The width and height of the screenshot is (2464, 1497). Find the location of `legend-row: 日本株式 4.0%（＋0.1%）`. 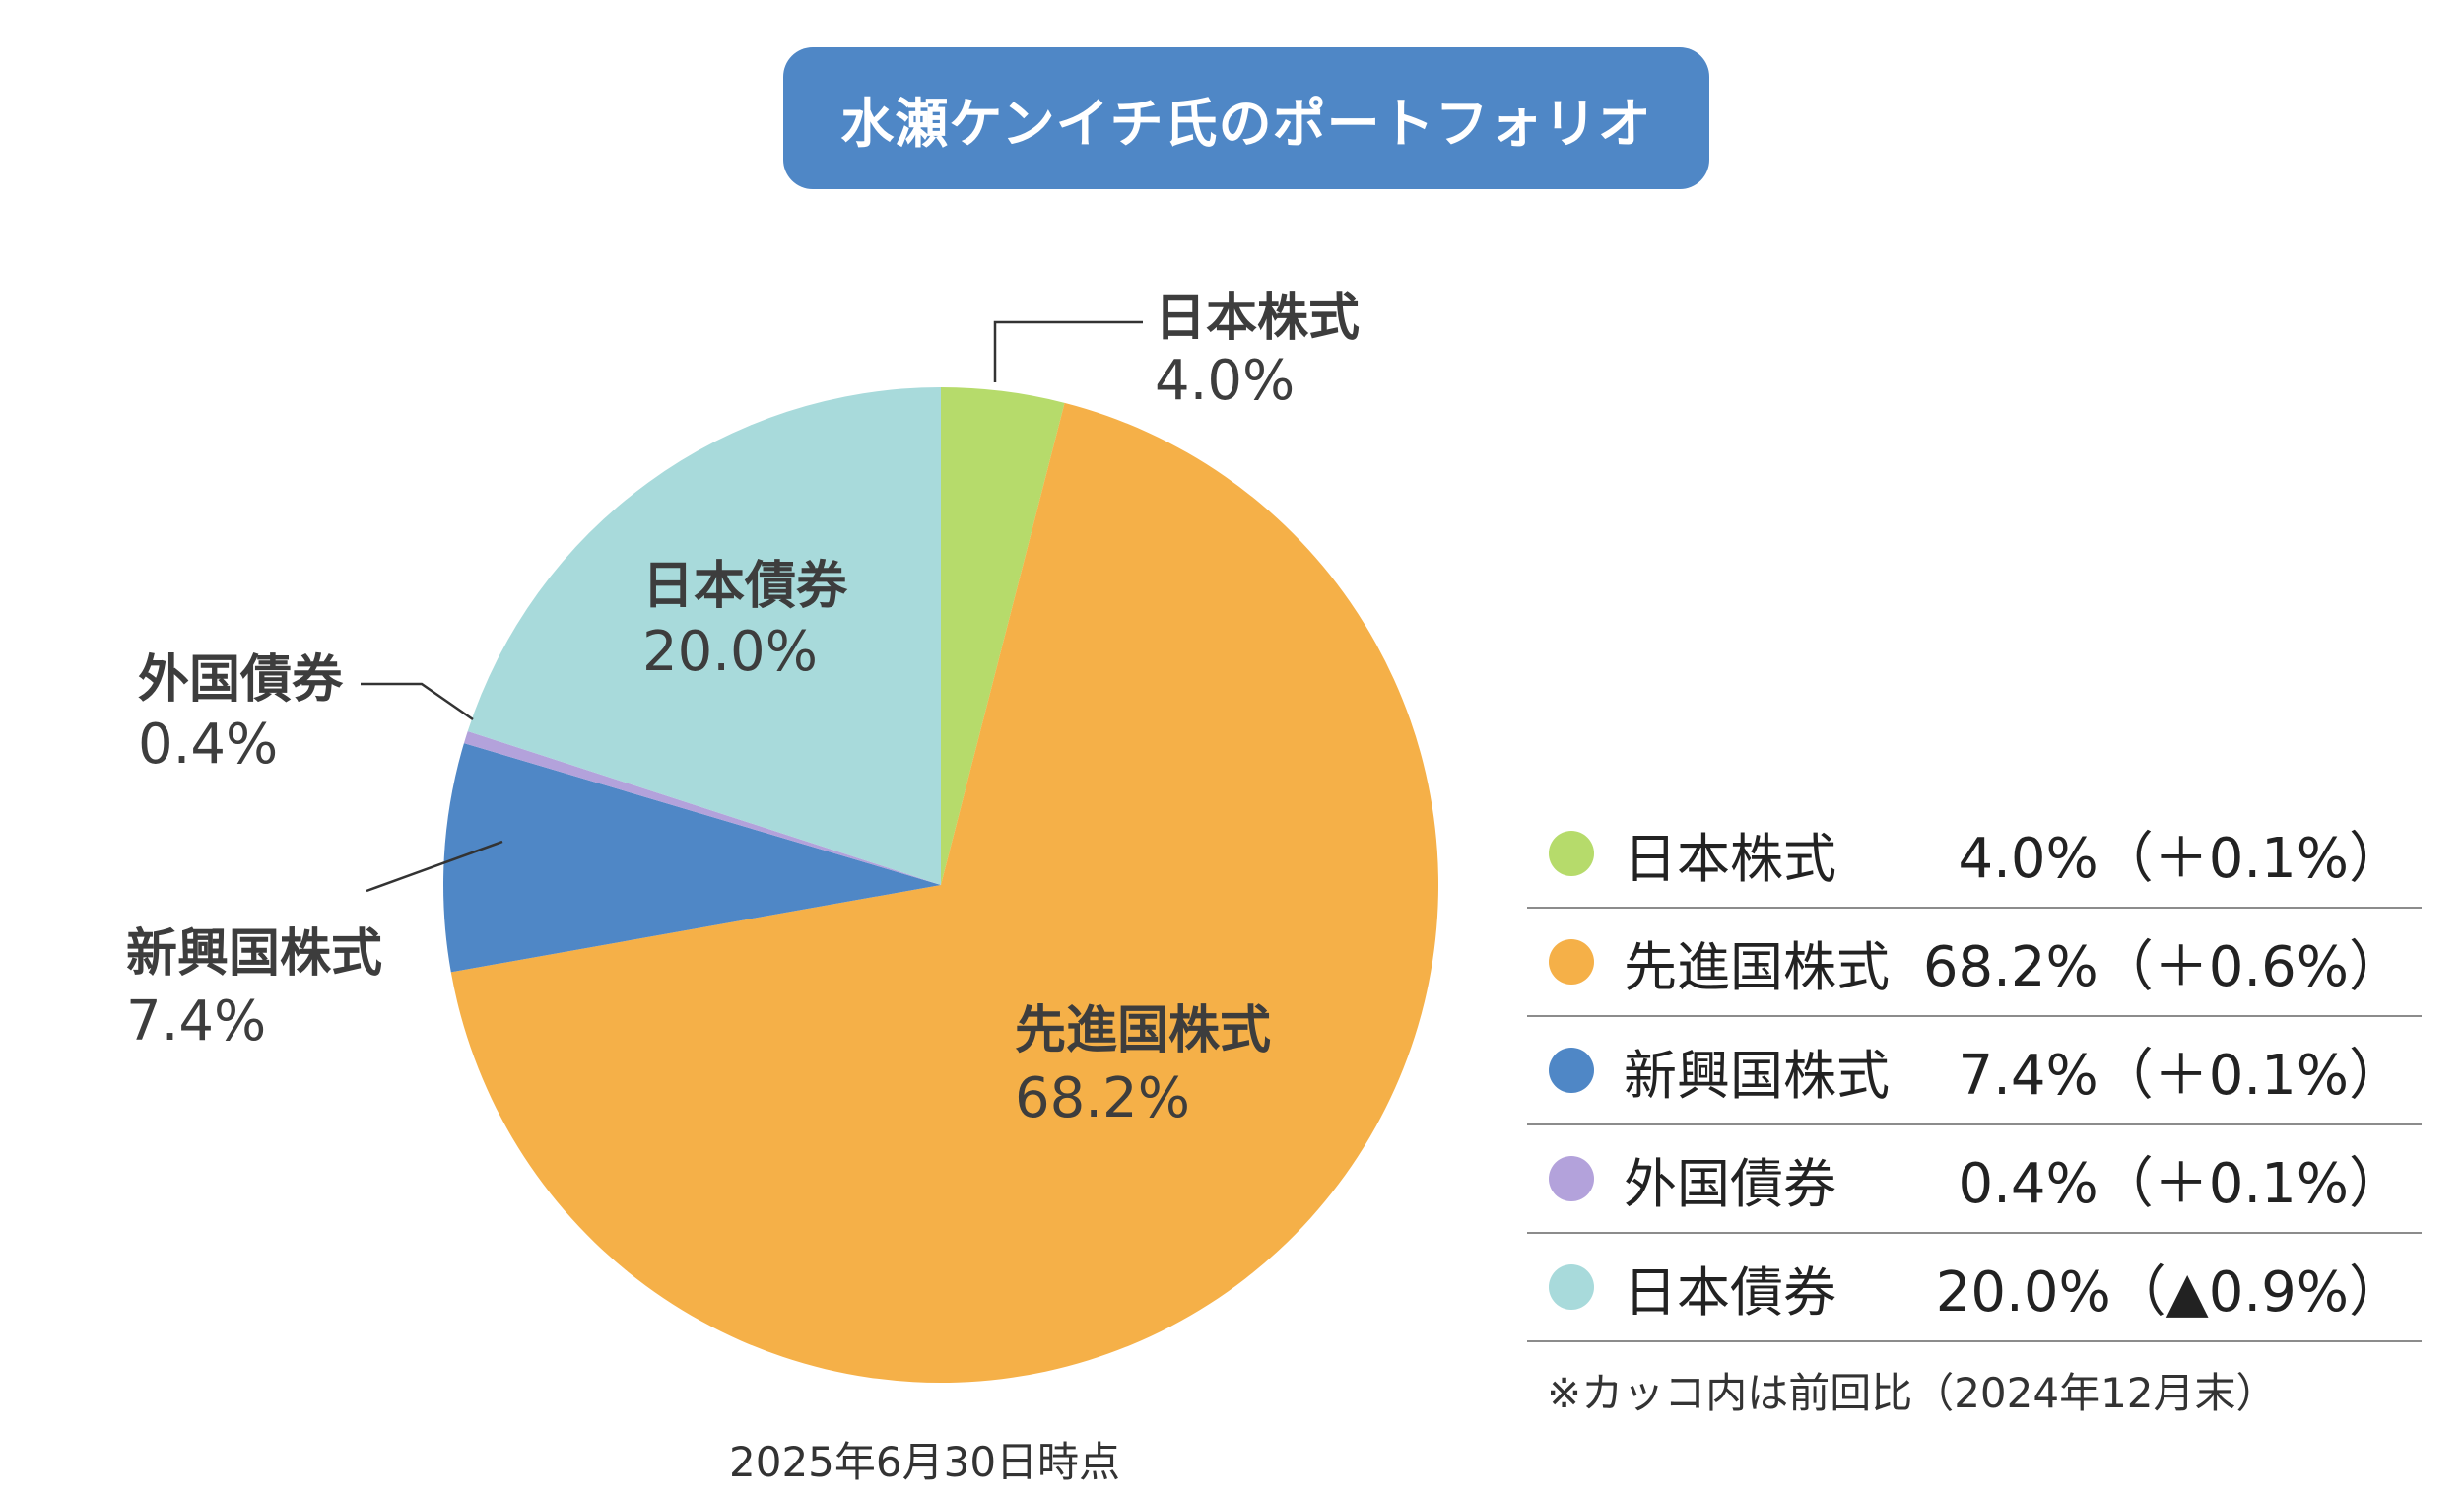

legend-row: 日本株式 4.0%（＋0.1%） is located at coordinates (1975, 854).